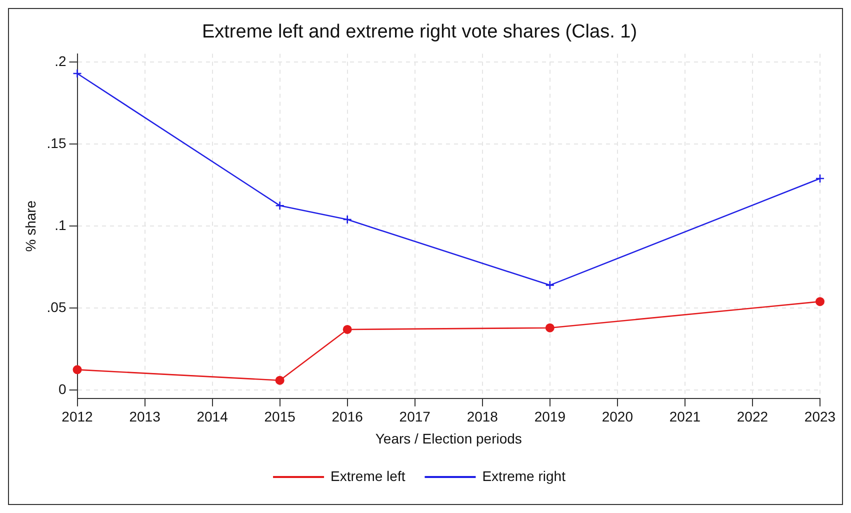  What do you see at coordinates (820, 416) in the screenshot?
I see `x-tick-label: 2023` at bounding box center [820, 416].